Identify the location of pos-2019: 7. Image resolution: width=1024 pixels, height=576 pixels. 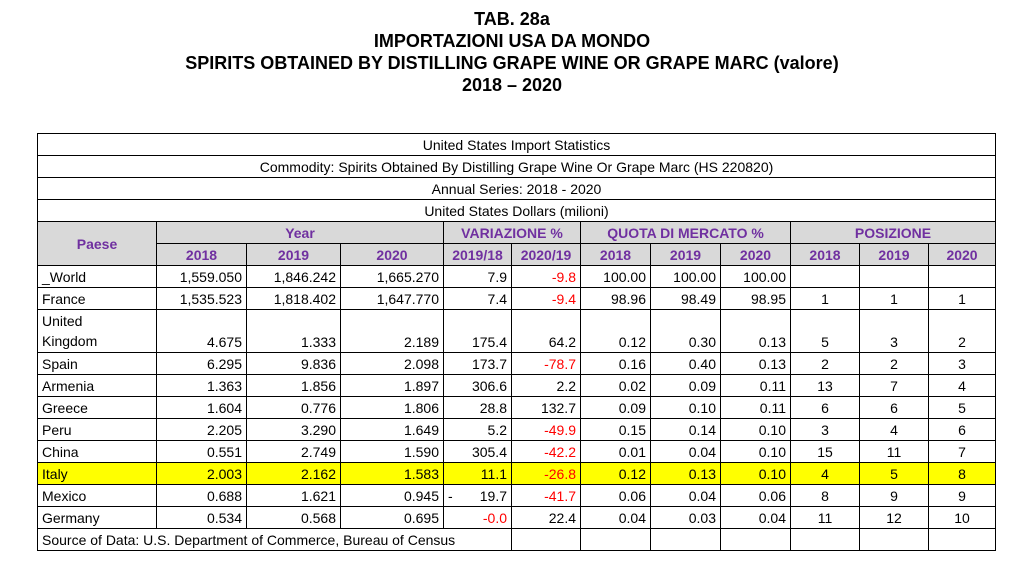
(894, 385).